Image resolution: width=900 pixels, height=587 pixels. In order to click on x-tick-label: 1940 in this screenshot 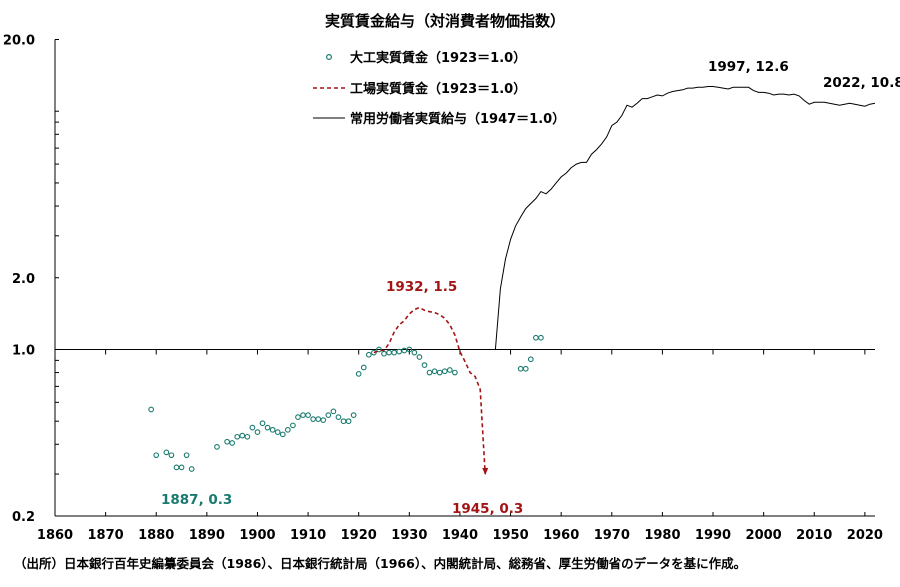, I will do `click(460, 535)`.